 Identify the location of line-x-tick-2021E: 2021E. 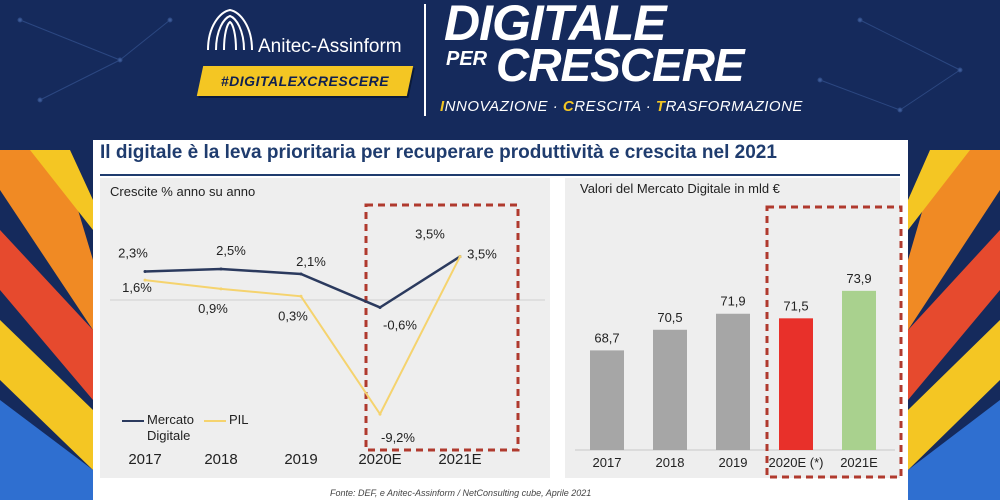
(459, 459).